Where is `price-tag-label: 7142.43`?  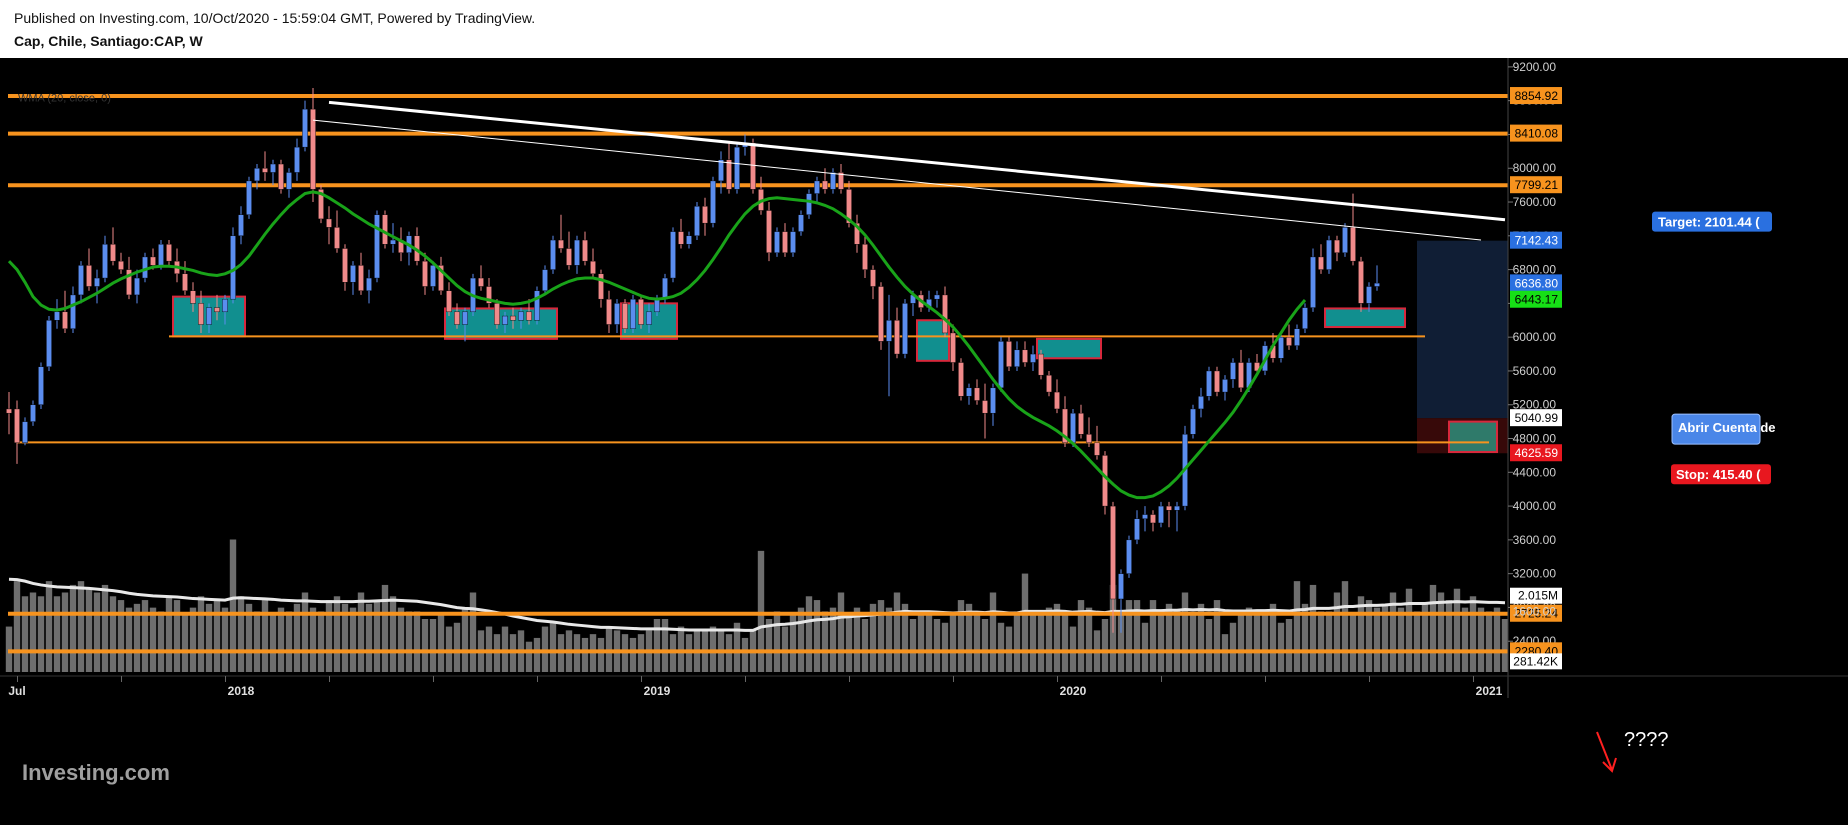
price-tag-label: 7142.43 is located at coordinates (1537, 241).